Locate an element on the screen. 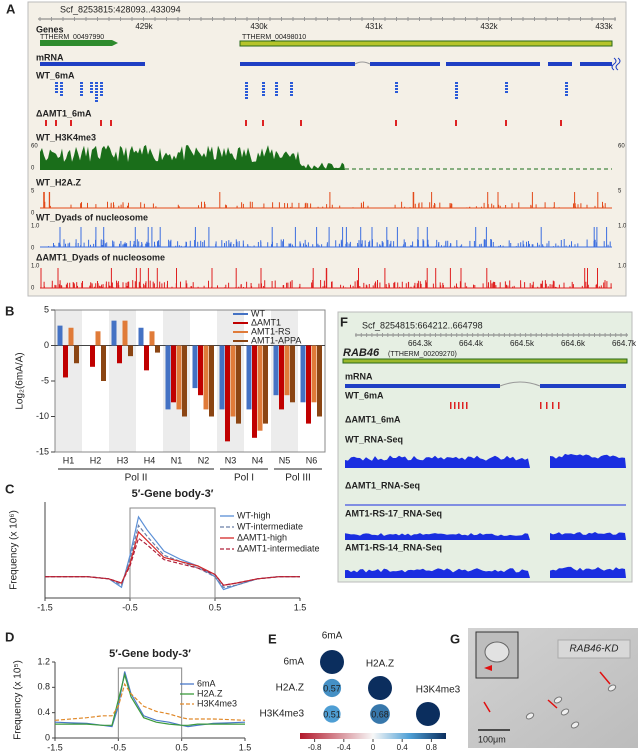 The width and height of the screenshot is (640, 754). legend-label: H3K4me3 is located at coordinates (217, 703).